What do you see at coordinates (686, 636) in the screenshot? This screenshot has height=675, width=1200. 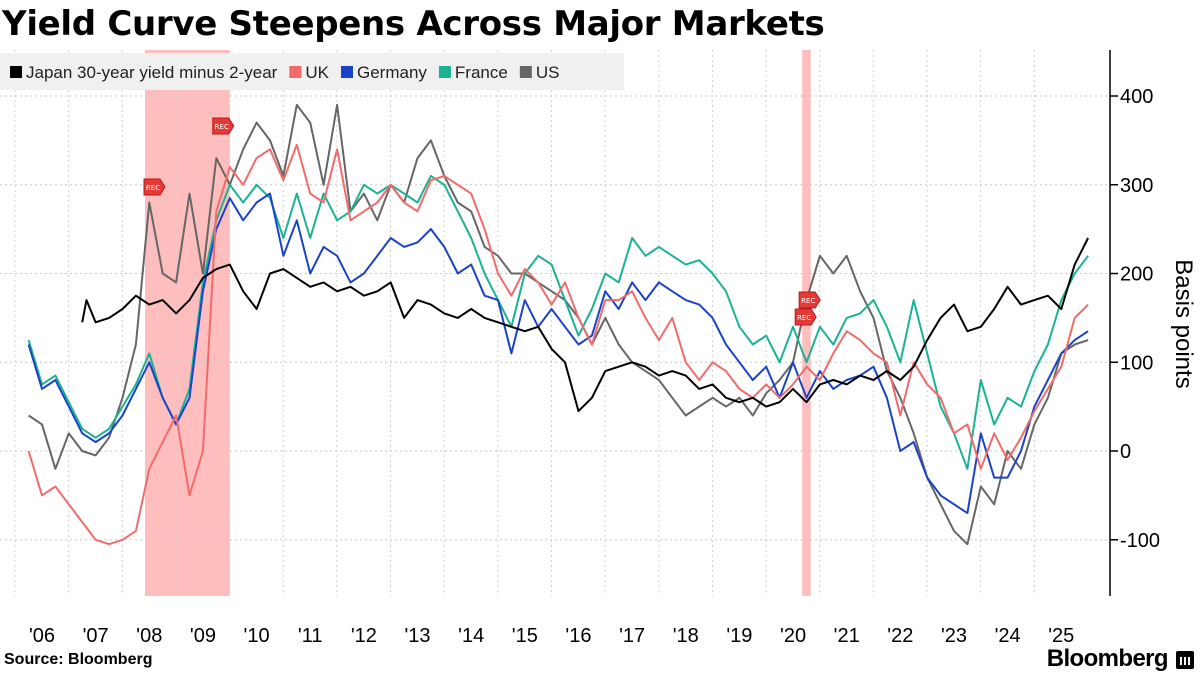 I see `x-tick-label-12: '18` at bounding box center [686, 636].